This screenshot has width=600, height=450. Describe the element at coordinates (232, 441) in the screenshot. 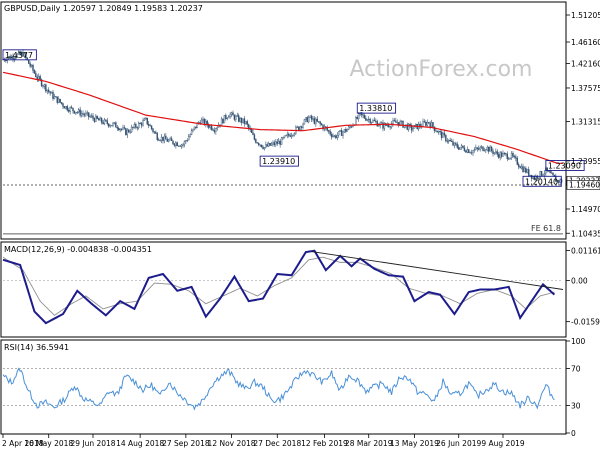

I see `x-tick: 12 Nov 2018` at that location.